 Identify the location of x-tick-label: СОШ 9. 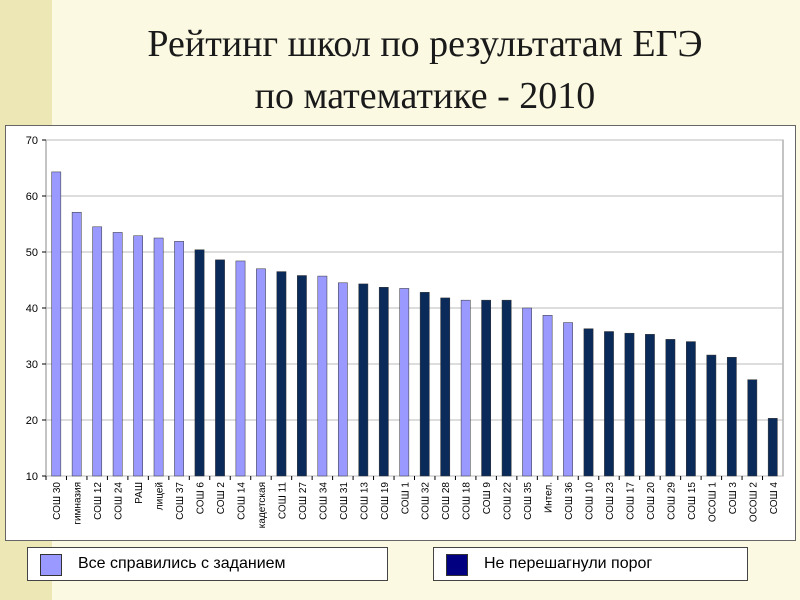
(487, 498).